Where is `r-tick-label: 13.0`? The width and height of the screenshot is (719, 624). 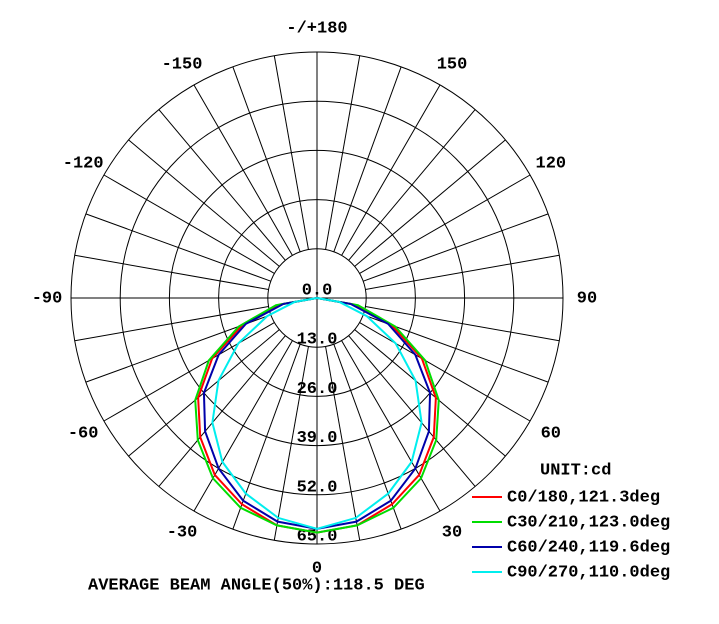 r-tick-label: 13.0 is located at coordinates (317, 340).